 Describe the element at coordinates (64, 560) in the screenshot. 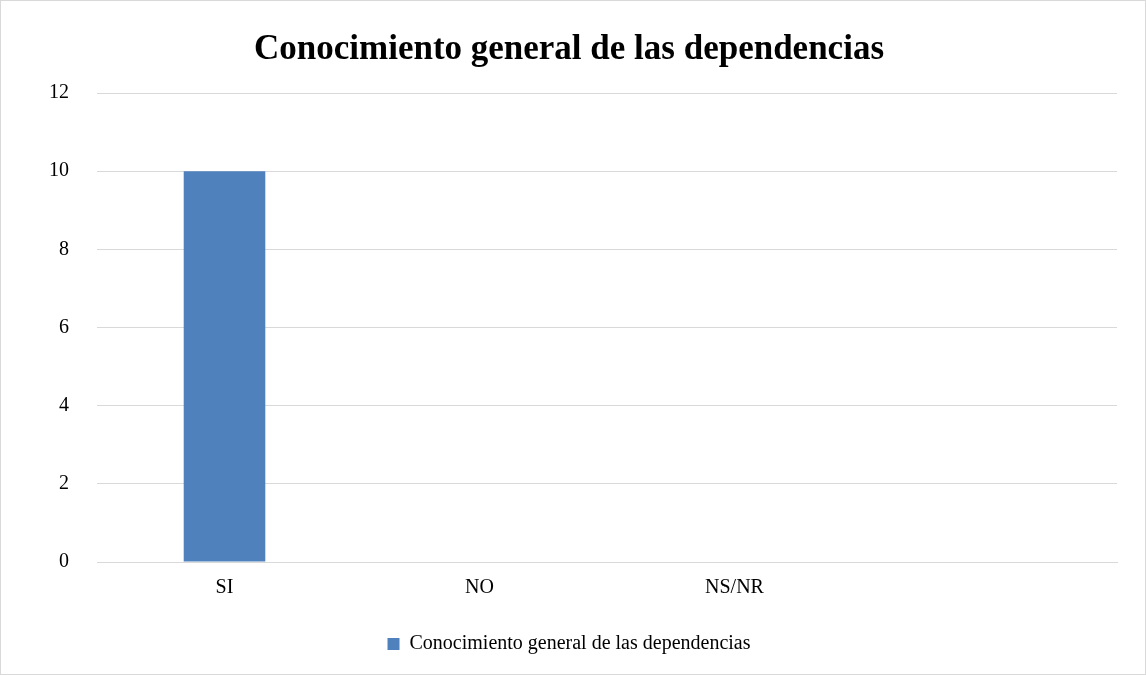

I see `y-tick-label: 0` at that location.